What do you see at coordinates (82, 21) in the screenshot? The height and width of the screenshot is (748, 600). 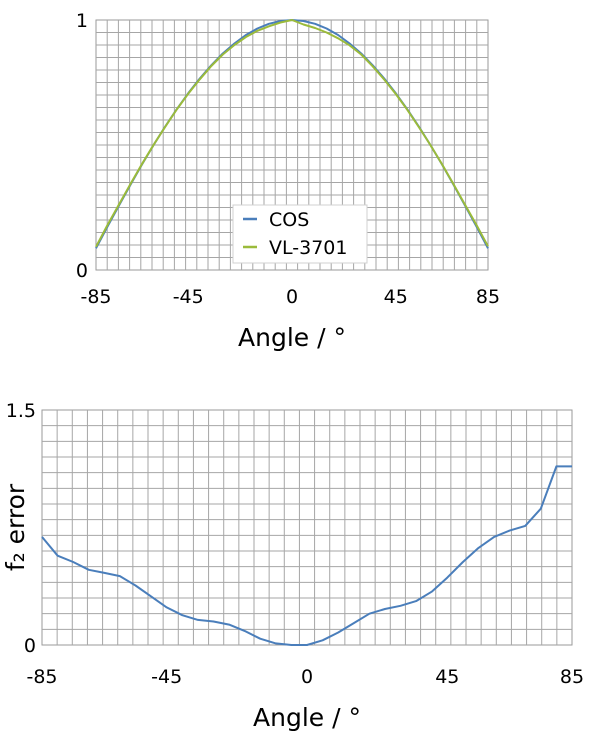 I see `y-tick-label: 1` at bounding box center [82, 21].